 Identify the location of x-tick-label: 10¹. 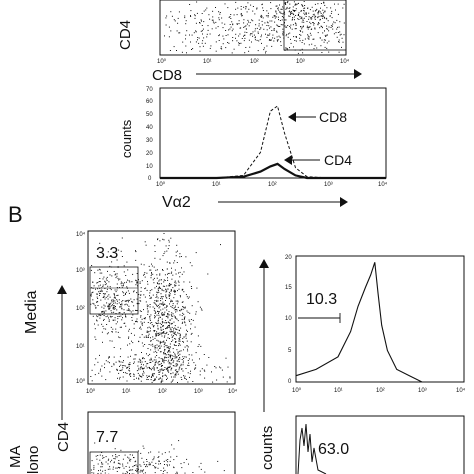
(207, 62).